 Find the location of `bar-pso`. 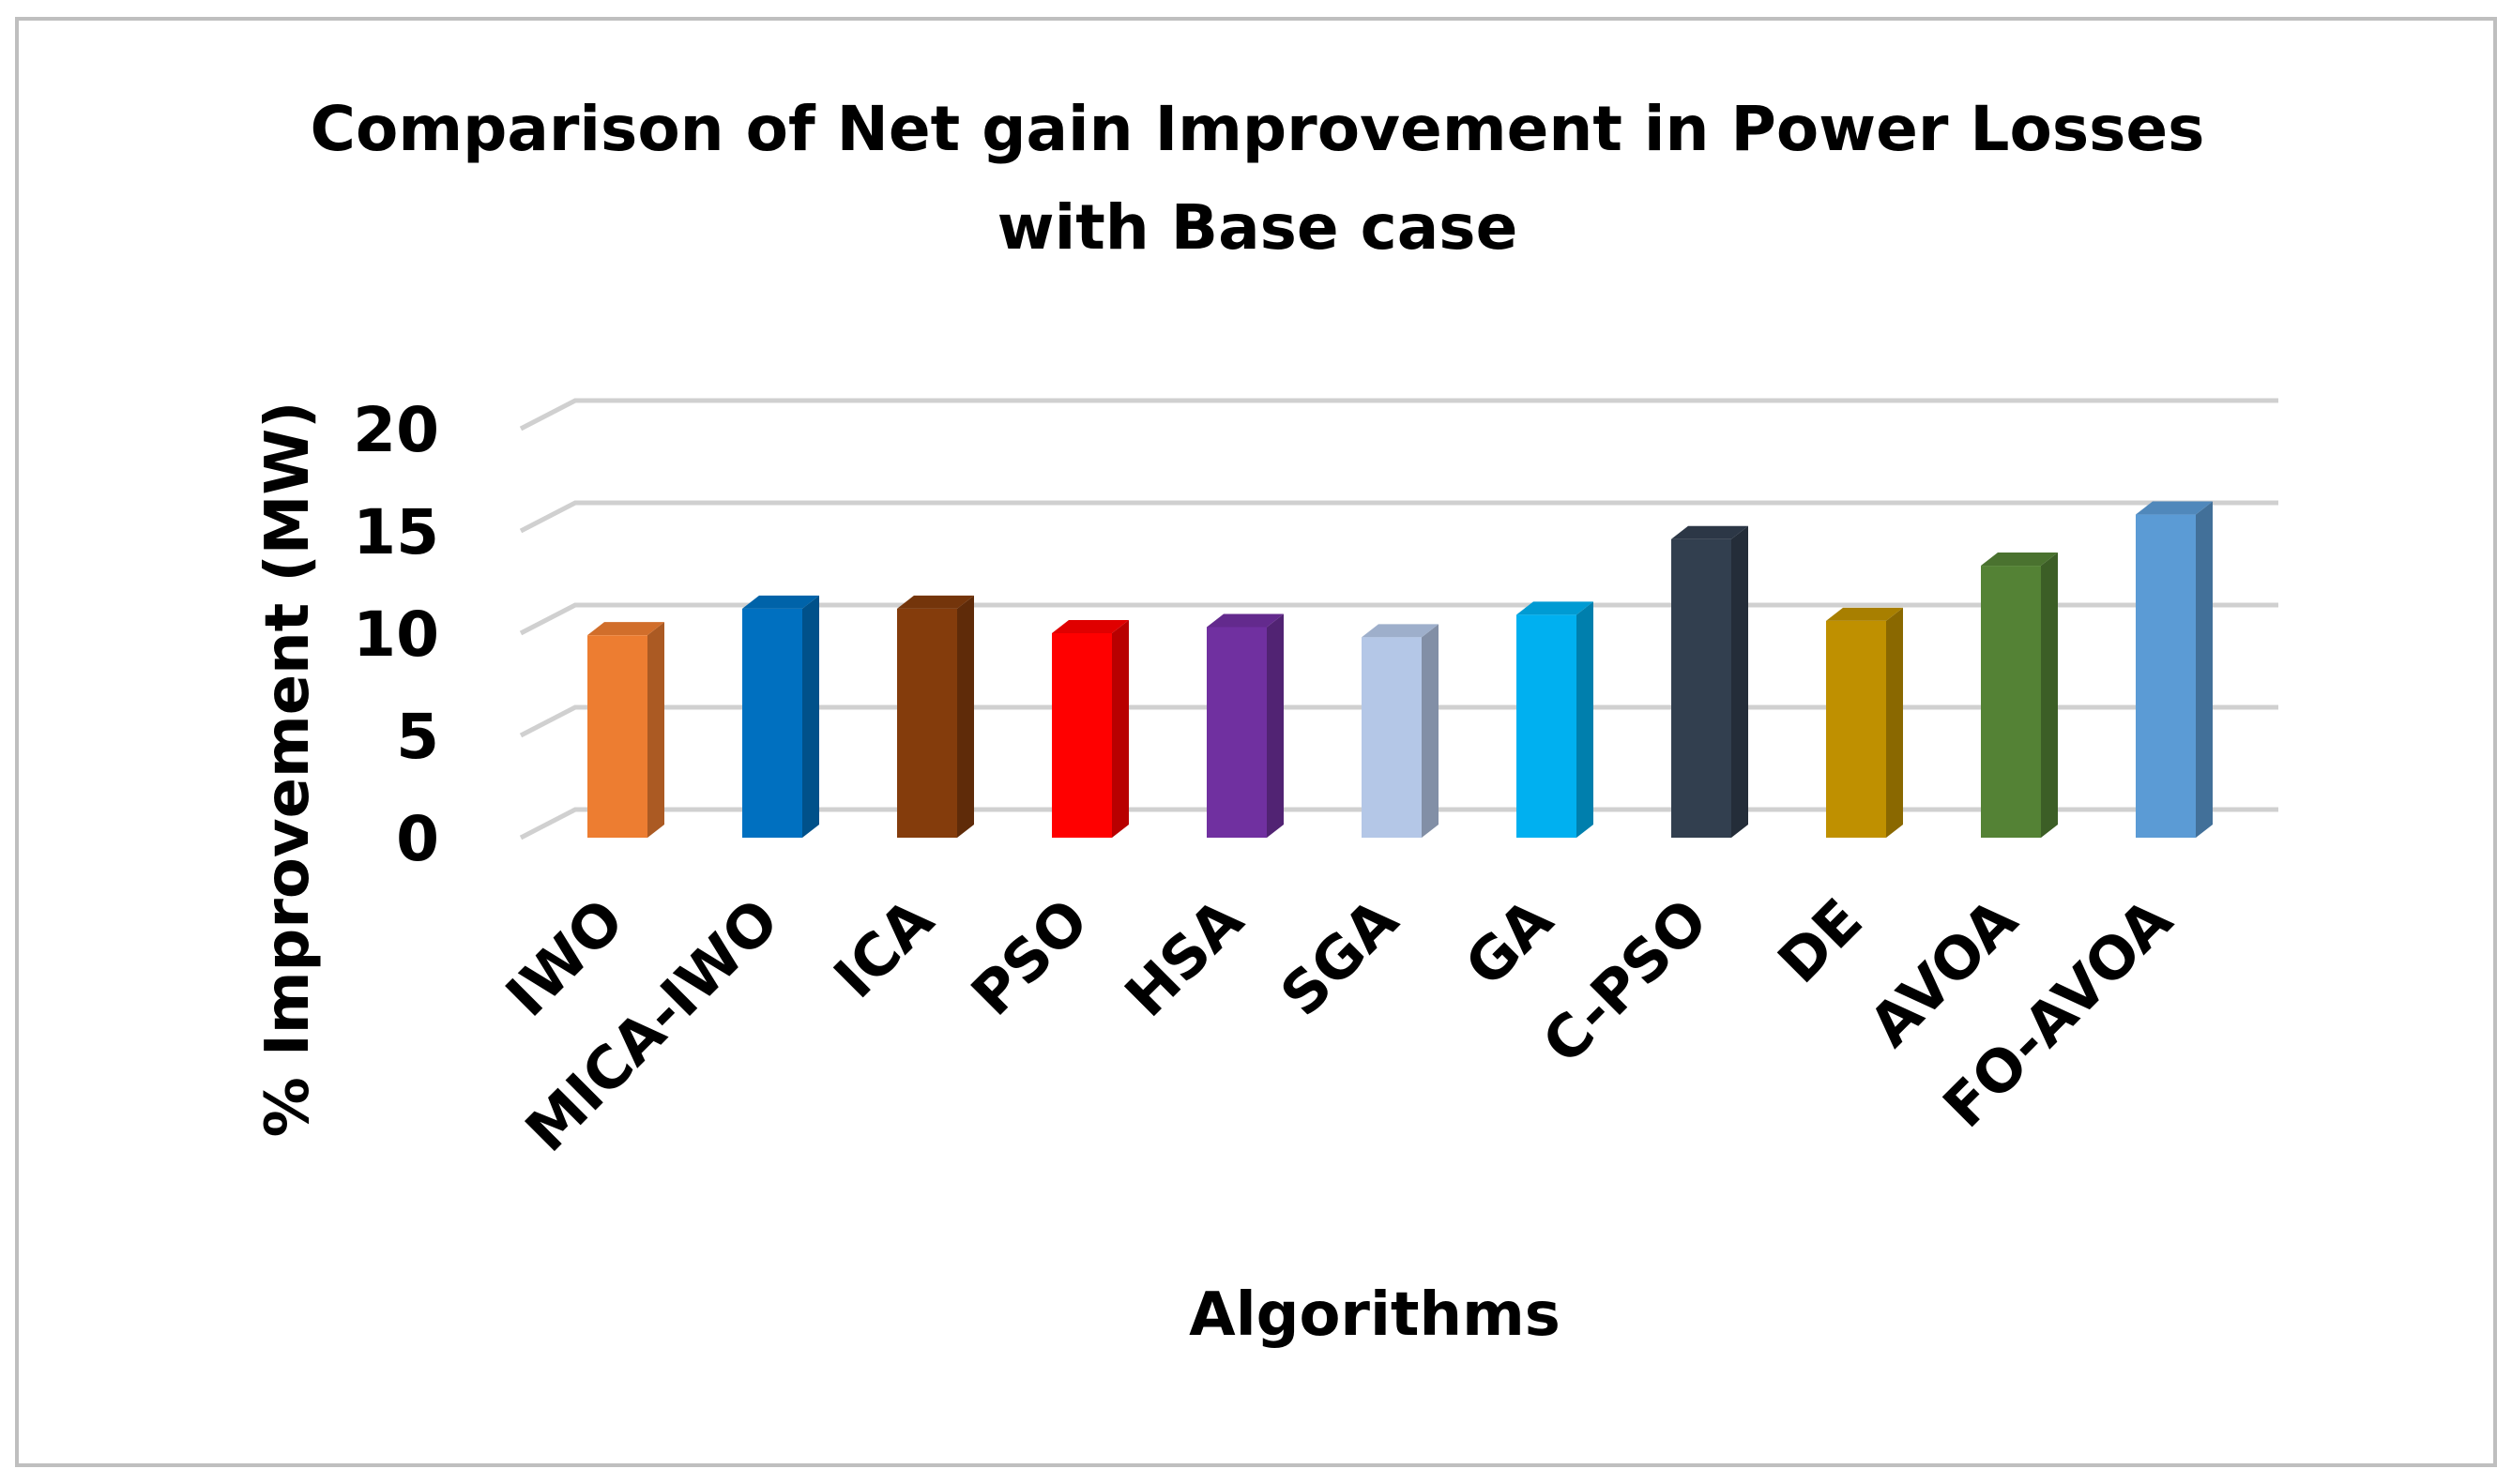

bar-pso is located at coordinates (1091, 729).